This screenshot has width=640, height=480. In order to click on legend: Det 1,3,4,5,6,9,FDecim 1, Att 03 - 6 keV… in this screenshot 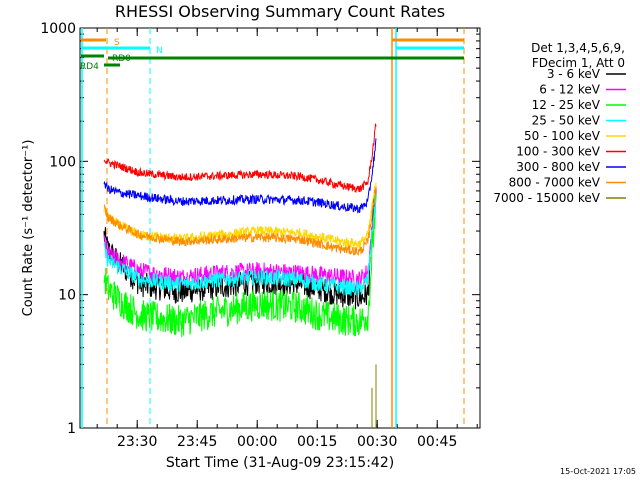, I will do `click(559, 123)`.